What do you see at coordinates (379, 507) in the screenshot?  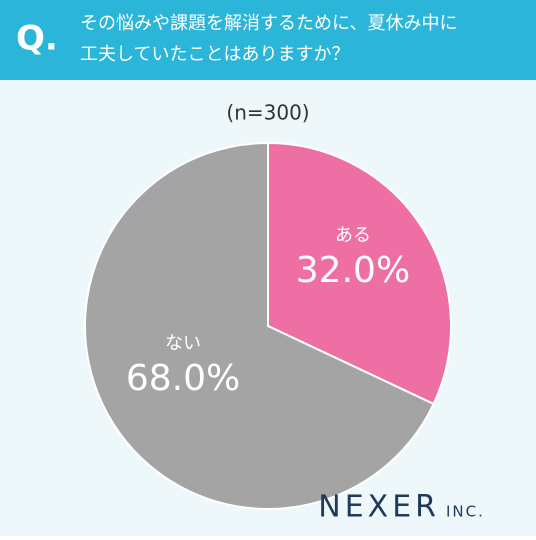 I see `logo: NEXER` at bounding box center [379, 507].